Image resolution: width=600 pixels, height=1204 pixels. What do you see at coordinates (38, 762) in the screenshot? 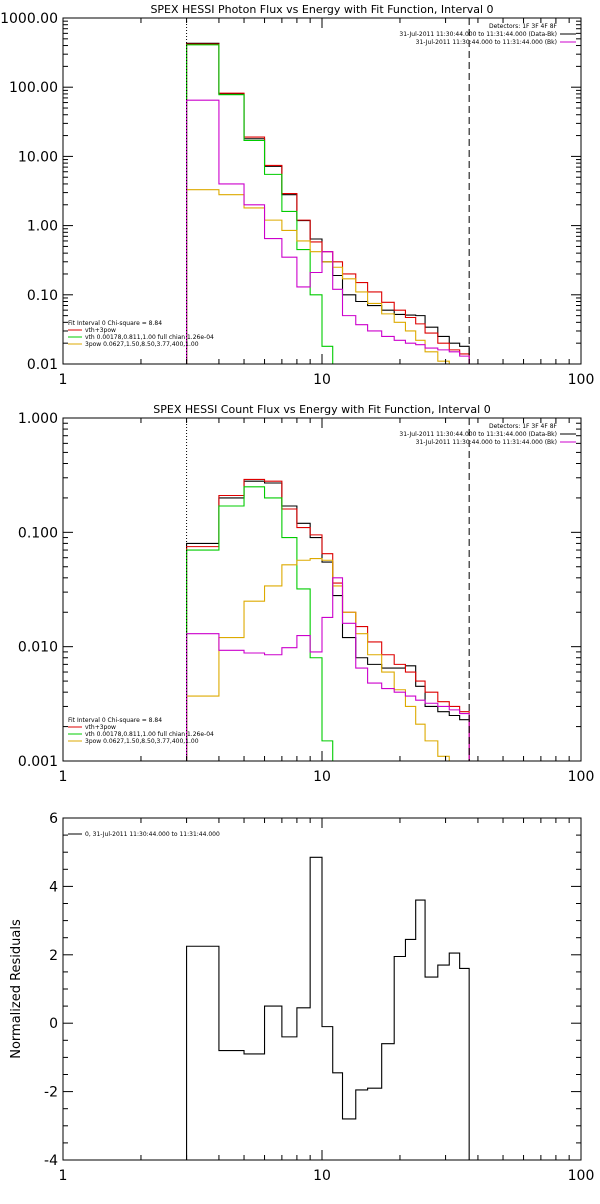
I see `y-tick-label: 0.001` at bounding box center [38, 762].